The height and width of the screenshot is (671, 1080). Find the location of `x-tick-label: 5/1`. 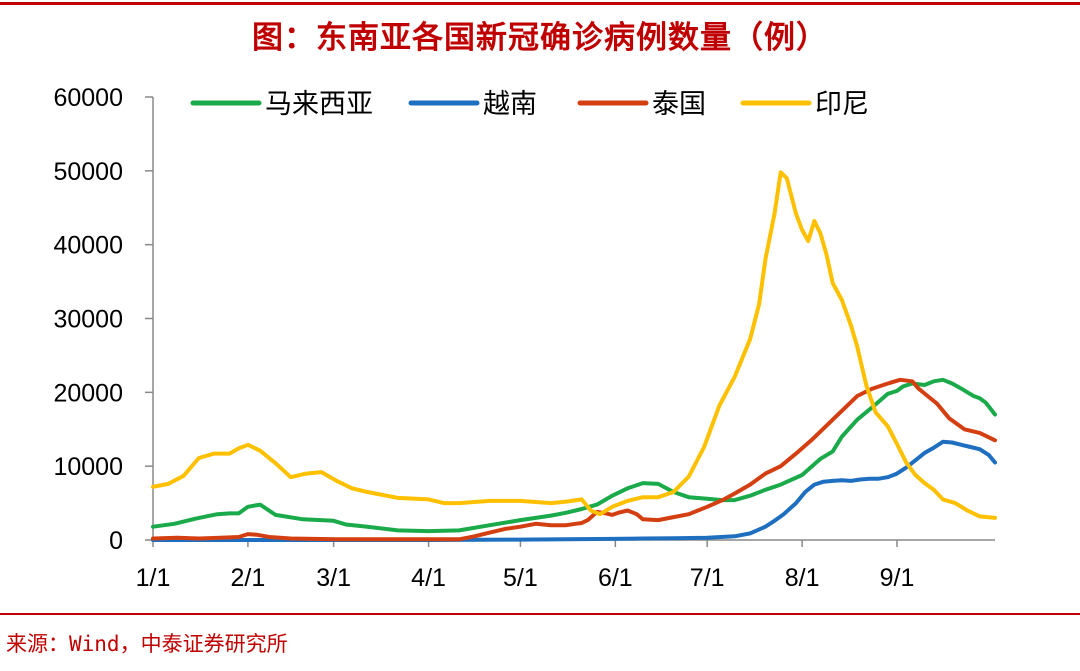

x-tick-label: 5/1 is located at coordinates (520, 578).